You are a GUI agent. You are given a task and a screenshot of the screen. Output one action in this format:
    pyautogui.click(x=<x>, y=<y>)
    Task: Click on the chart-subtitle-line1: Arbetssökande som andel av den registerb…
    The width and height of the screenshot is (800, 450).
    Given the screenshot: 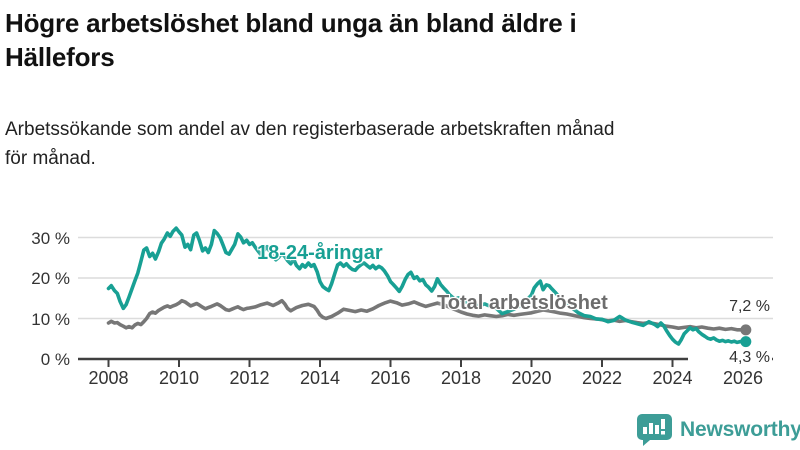 What is the action you would take?
    pyautogui.click(x=310, y=129)
    